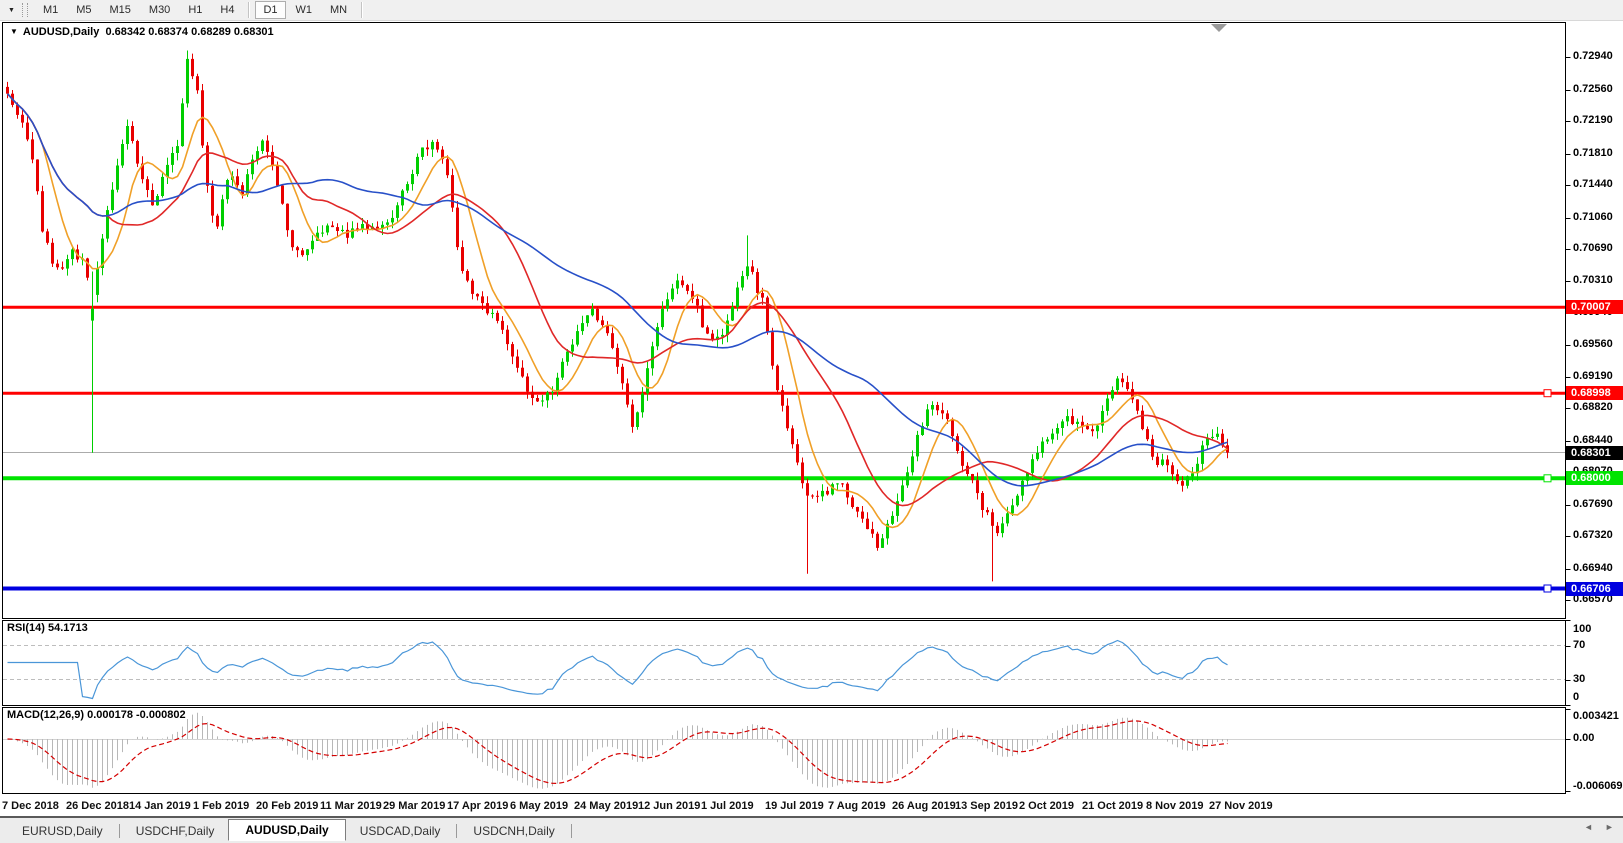 The height and width of the screenshot is (843, 1623). Describe the element at coordinates (1609, 827) in the screenshot. I see `tab-scroll-right-icon: ►` at that location.